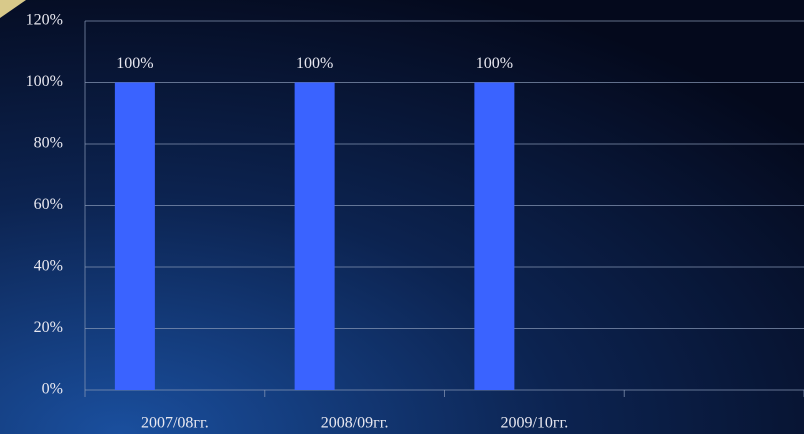 Image resolution: width=804 pixels, height=439 pixels. What do you see at coordinates (534, 423) in the screenshot?
I see `x-tick-label: 2009/10гг.` at bounding box center [534, 423].